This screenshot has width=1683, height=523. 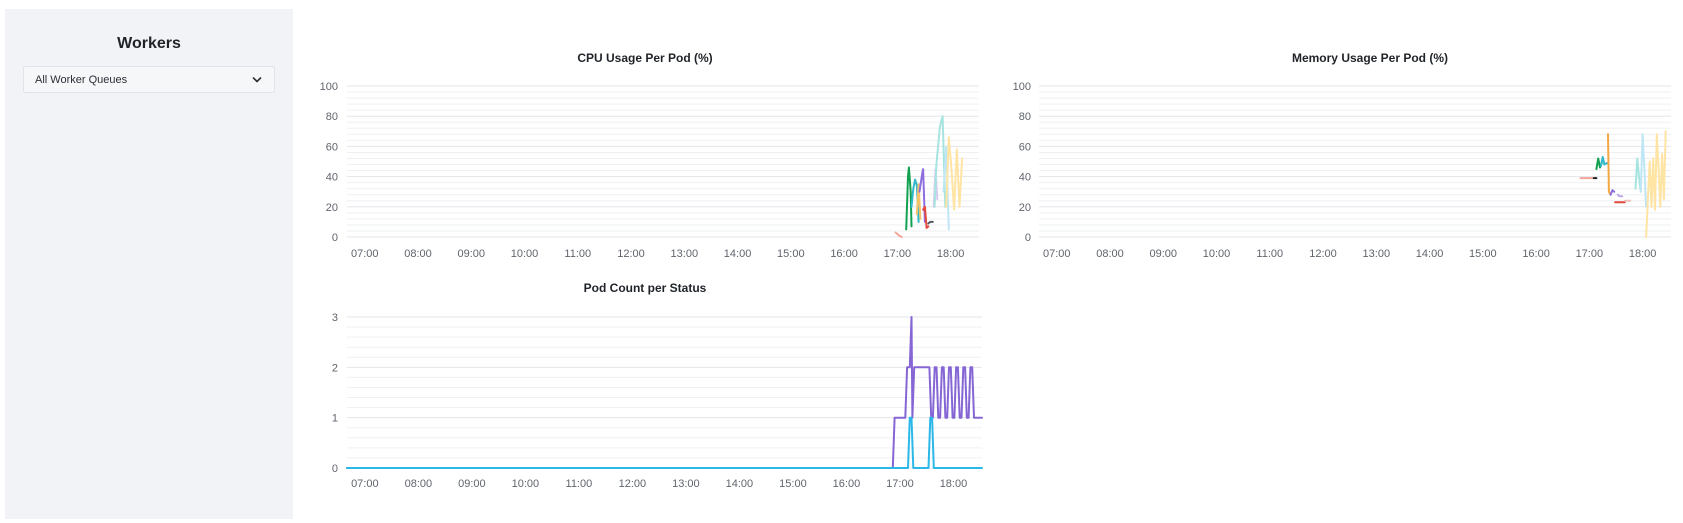 What do you see at coordinates (257, 80) in the screenshot?
I see `chevron-down-icon` at bounding box center [257, 80].